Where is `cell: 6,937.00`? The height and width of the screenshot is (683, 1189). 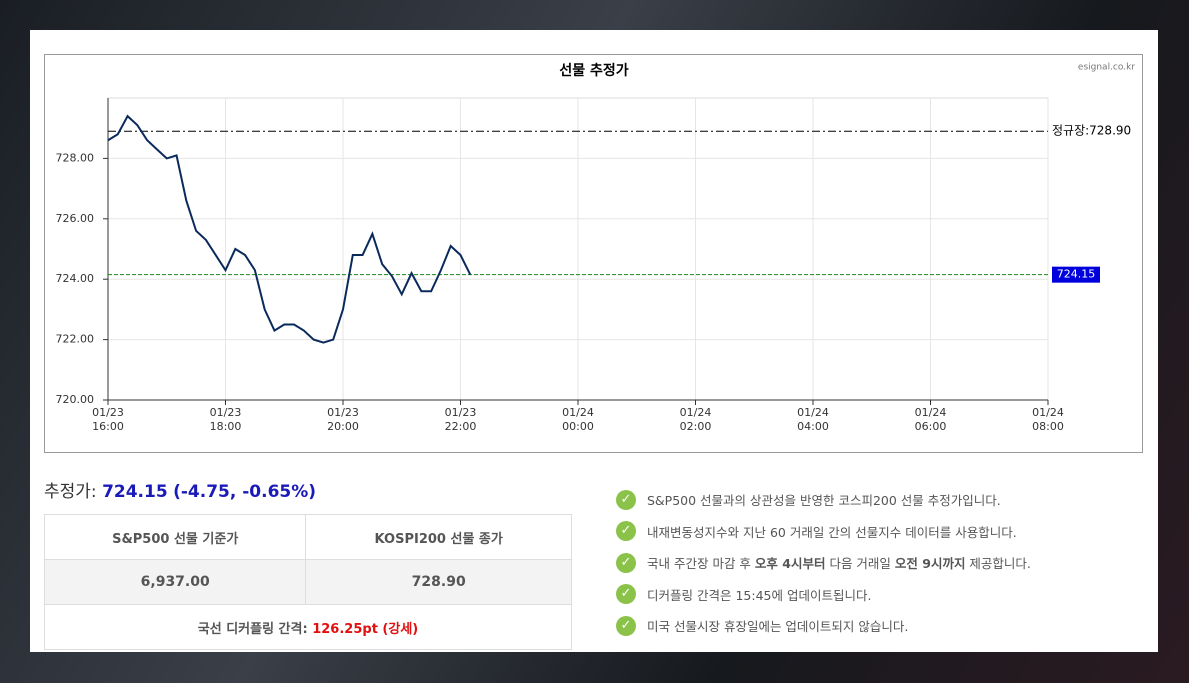 cell: 6,937.00 is located at coordinates (175, 582).